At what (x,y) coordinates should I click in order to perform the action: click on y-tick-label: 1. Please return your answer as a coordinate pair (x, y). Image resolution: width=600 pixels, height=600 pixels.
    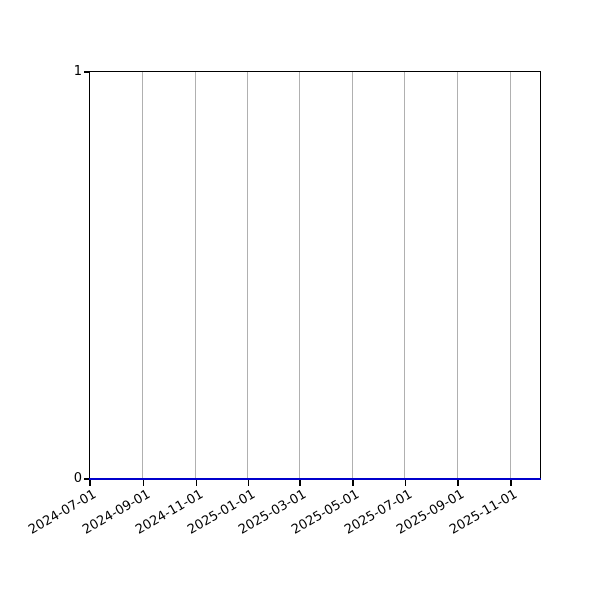
    Looking at the image, I should click on (77, 71).